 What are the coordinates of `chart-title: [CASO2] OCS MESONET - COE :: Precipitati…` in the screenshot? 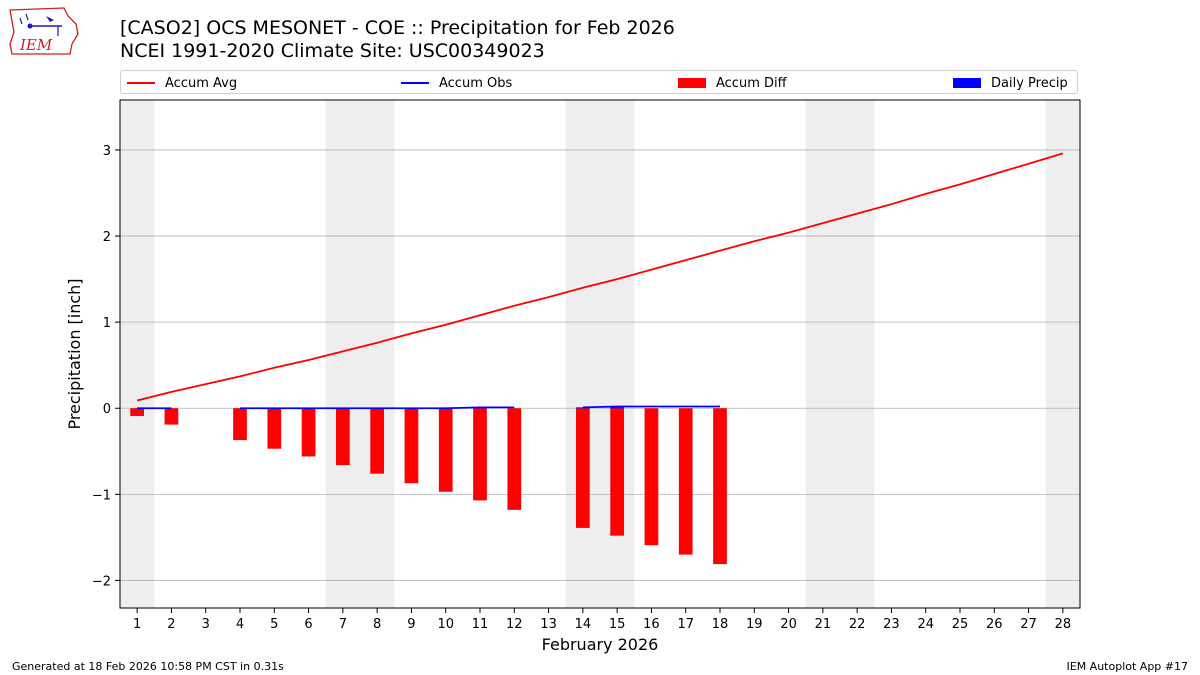 It's located at (397, 28).